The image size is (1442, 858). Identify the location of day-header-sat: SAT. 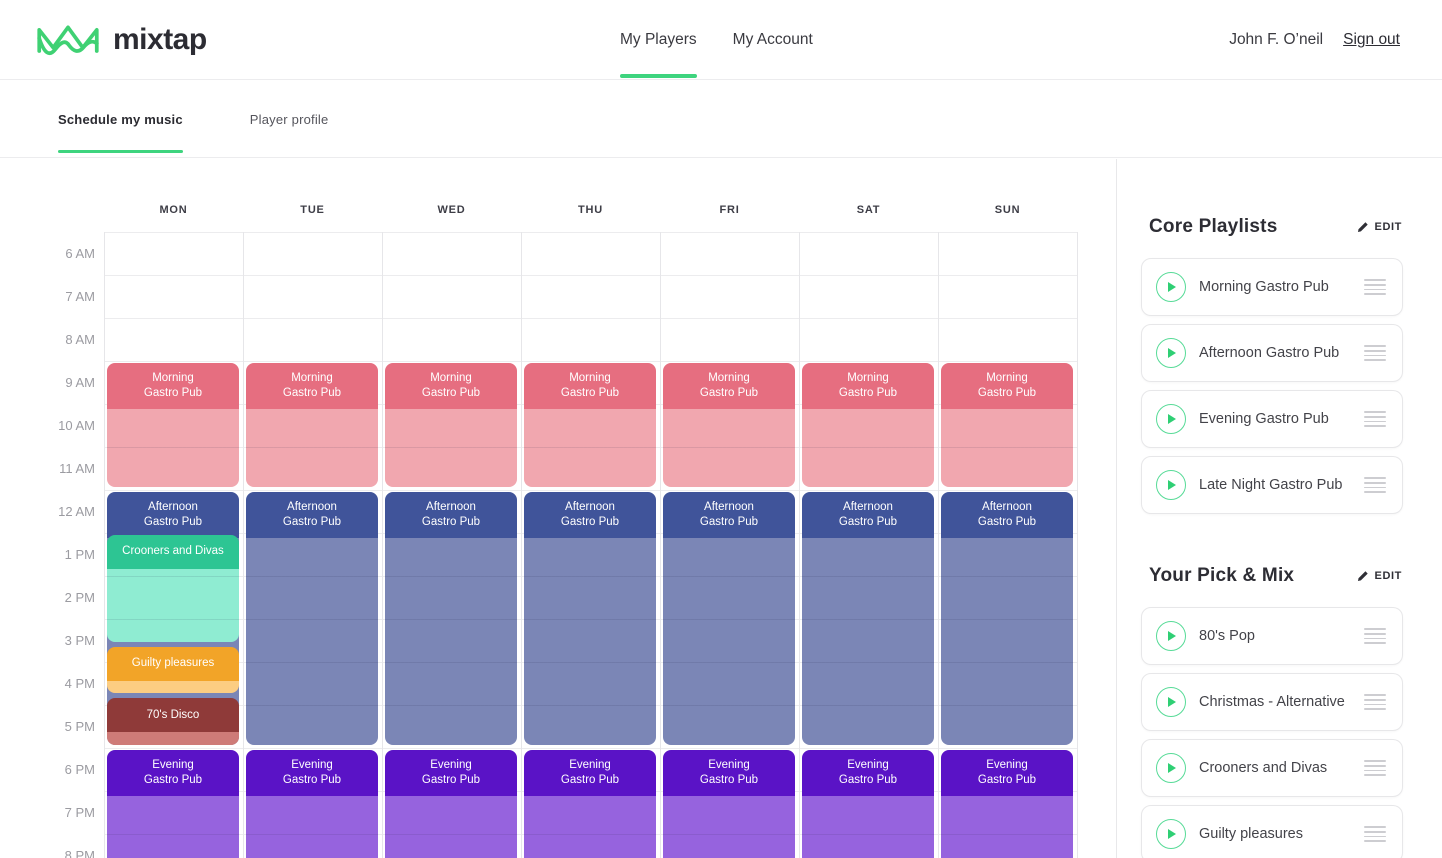
(868, 210).